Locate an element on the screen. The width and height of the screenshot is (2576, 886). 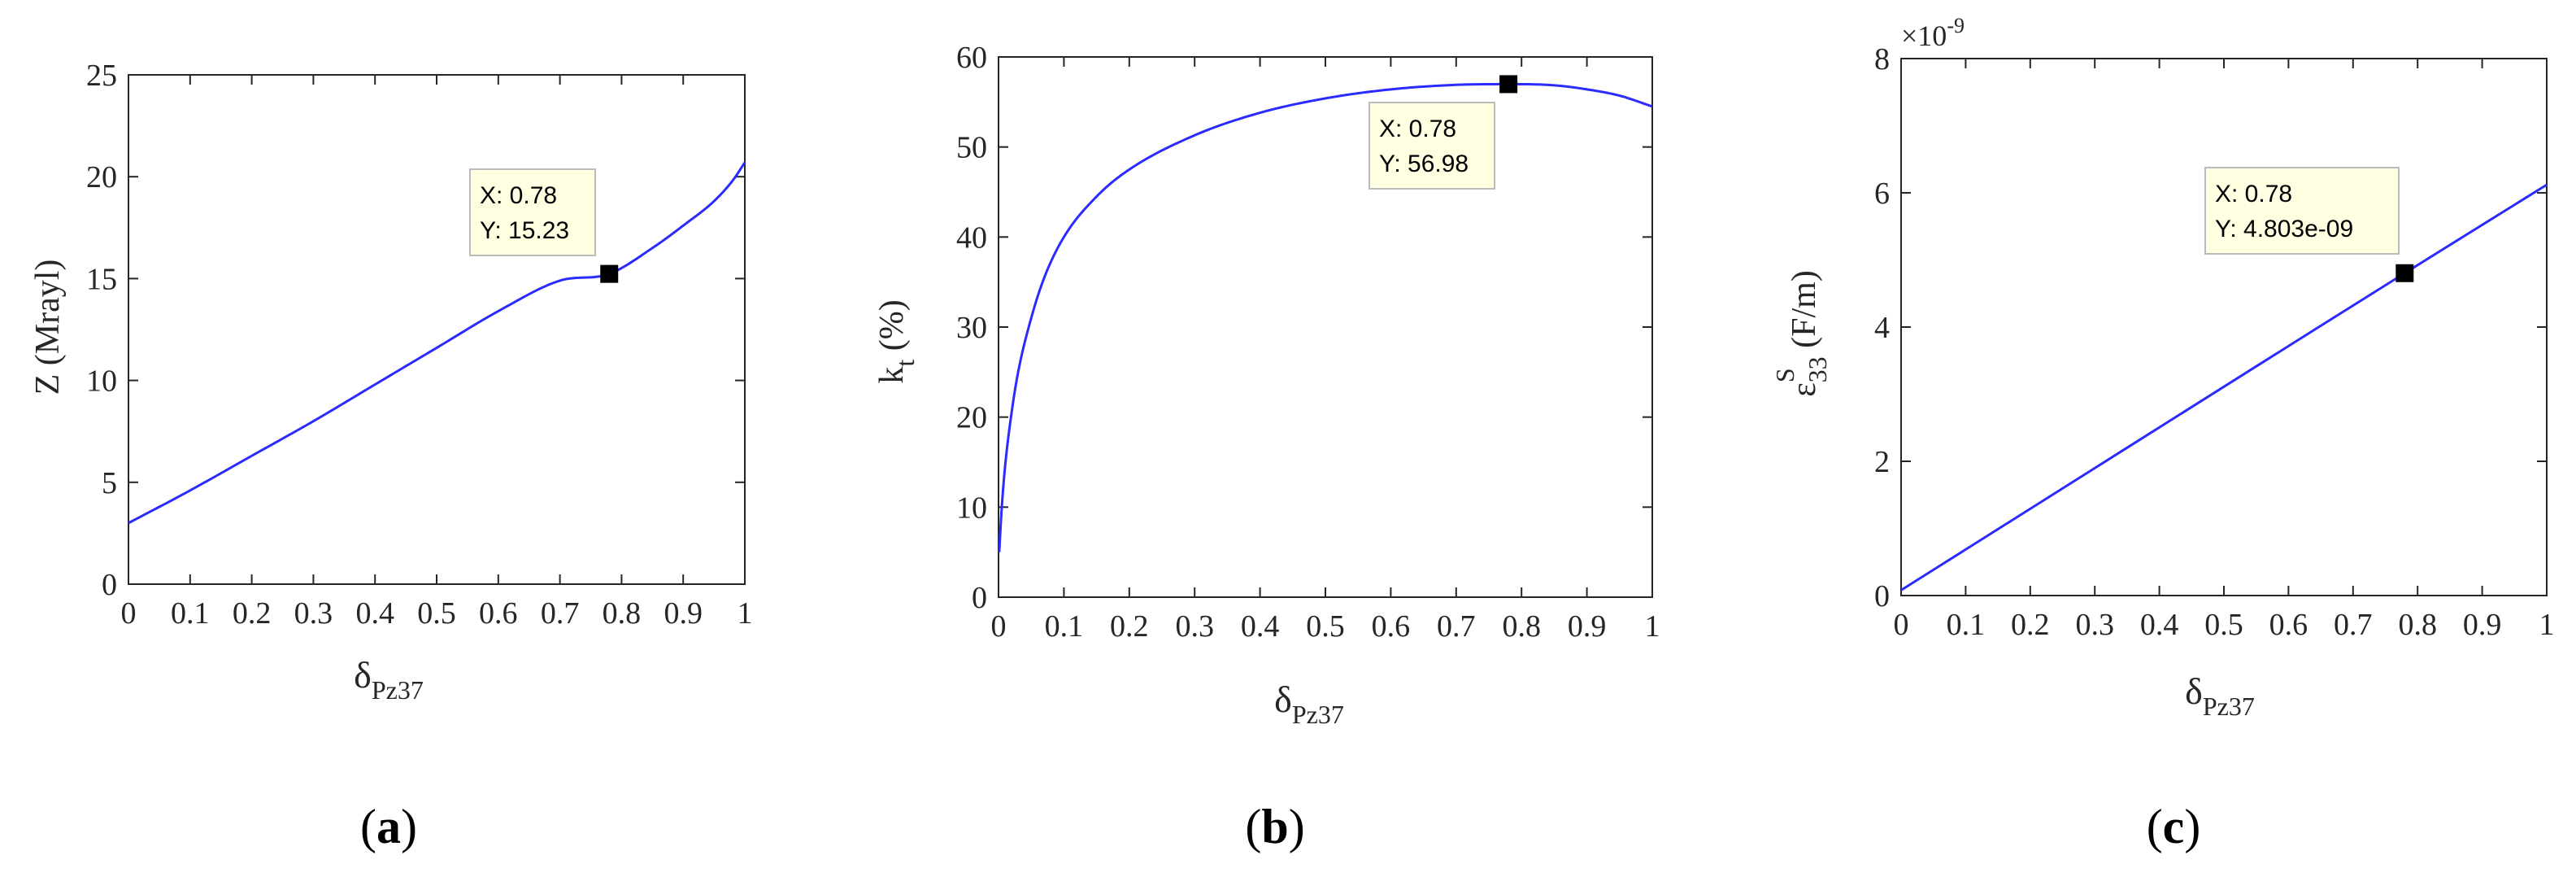
plot-frame is located at coordinates (437, 329).